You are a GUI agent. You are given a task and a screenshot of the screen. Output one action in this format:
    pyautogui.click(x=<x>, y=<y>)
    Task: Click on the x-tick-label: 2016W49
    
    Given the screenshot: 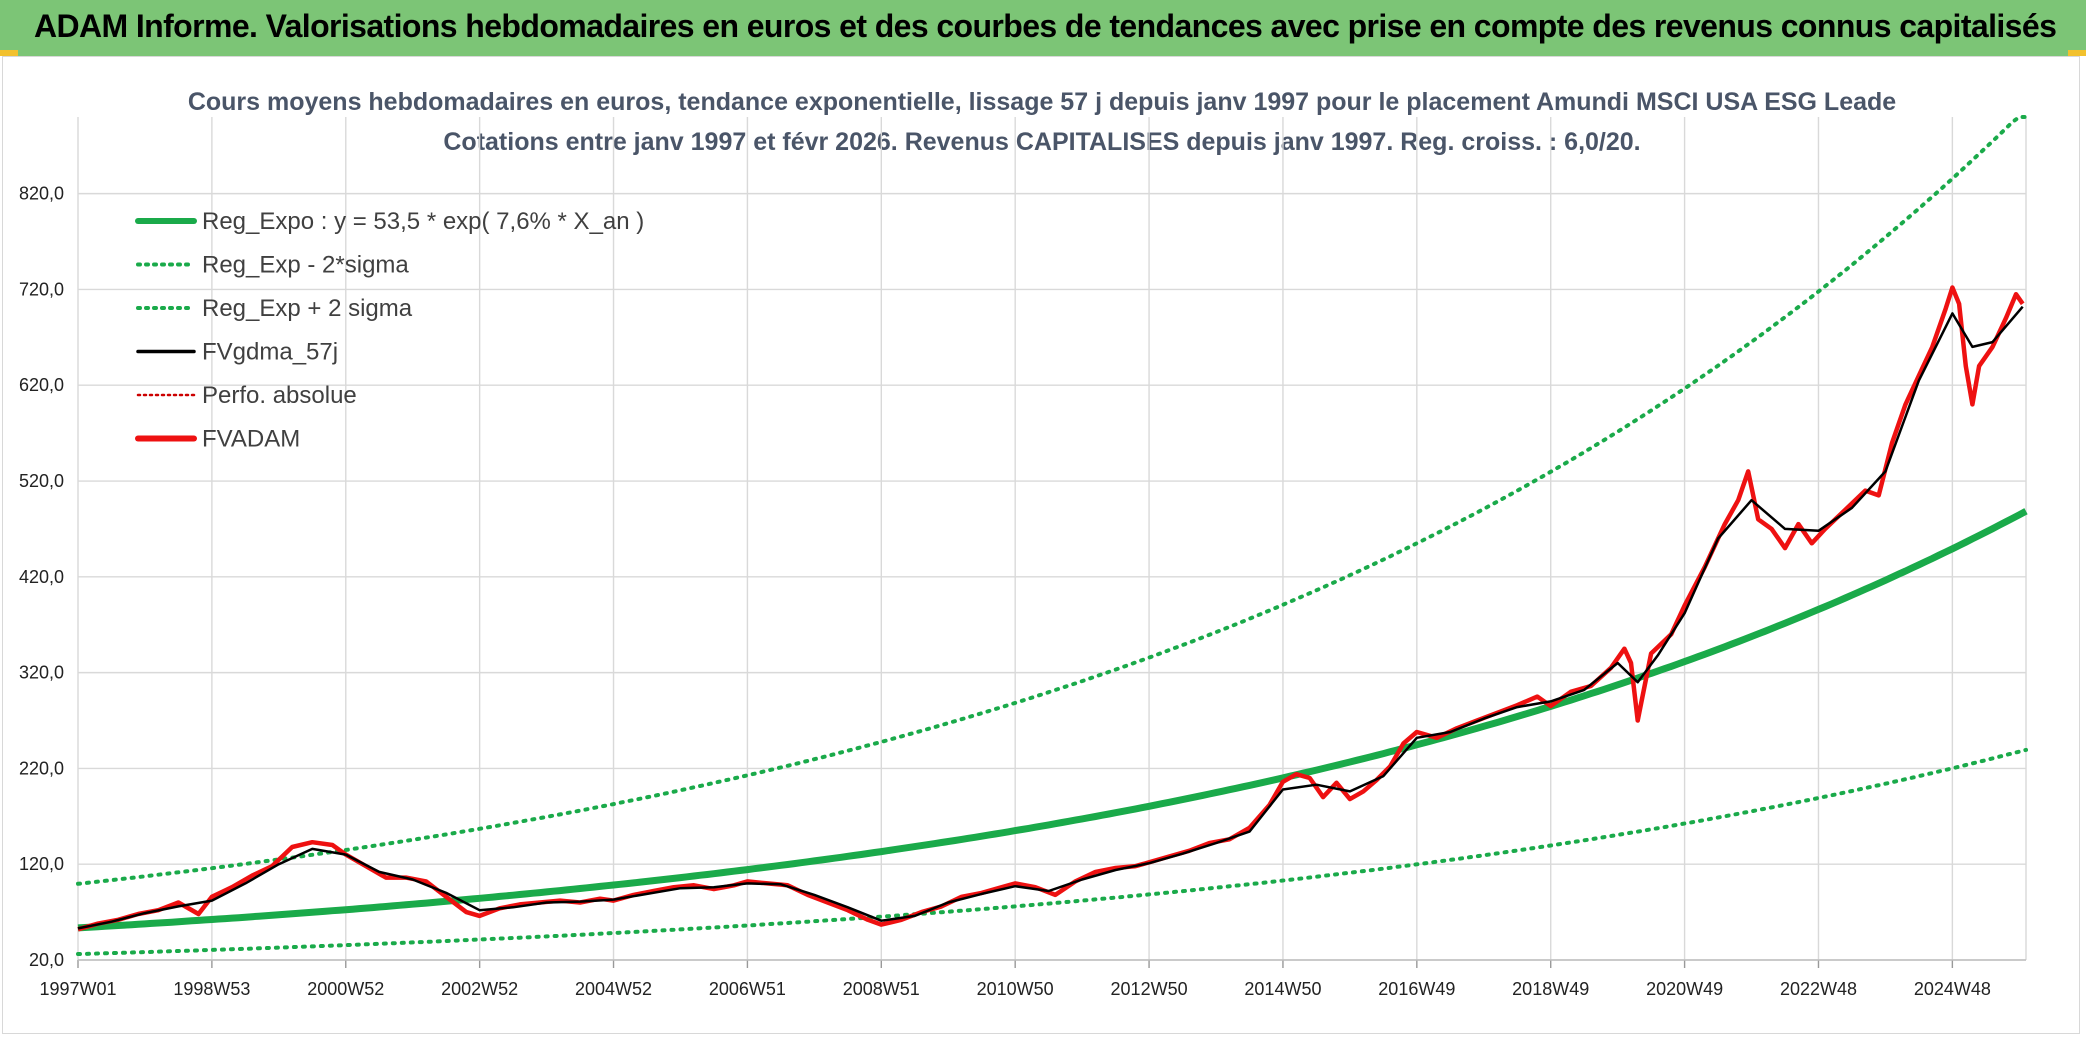 What is the action you would take?
    pyautogui.click(x=1416, y=989)
    